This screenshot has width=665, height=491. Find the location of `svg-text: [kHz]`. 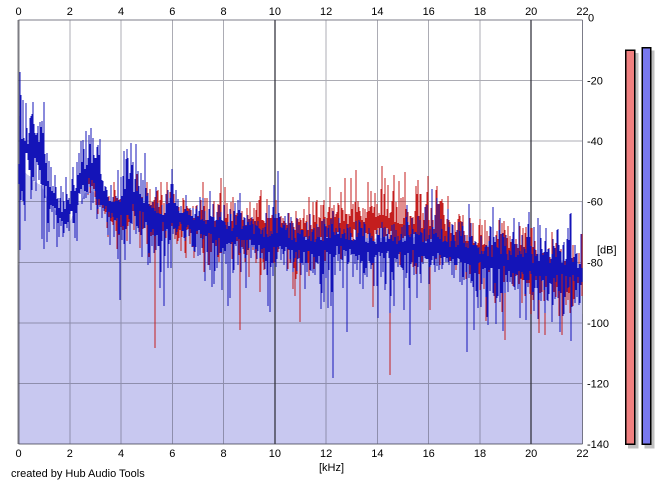

svg-text: [kHz] is located at coordinates (331, 468).